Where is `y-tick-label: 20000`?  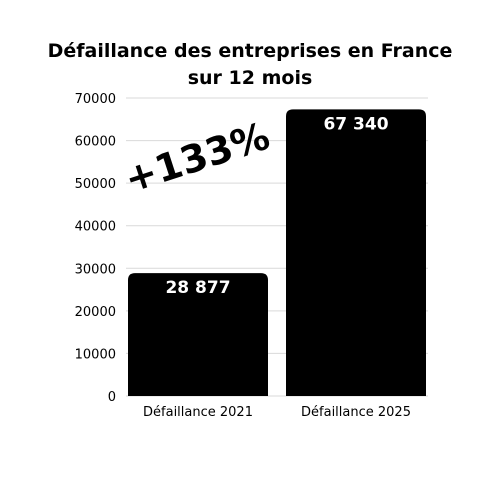 y-tick-label: 20000 is located at coordinates (95, 312).